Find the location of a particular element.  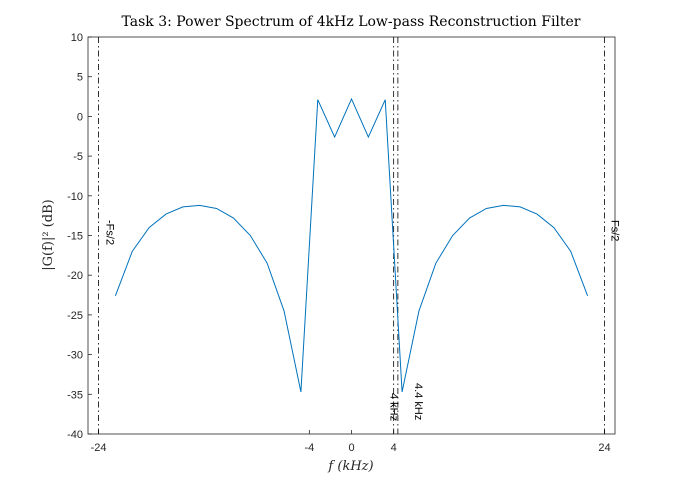

y-tick-label: -20 is located at coordinates (75, 276).